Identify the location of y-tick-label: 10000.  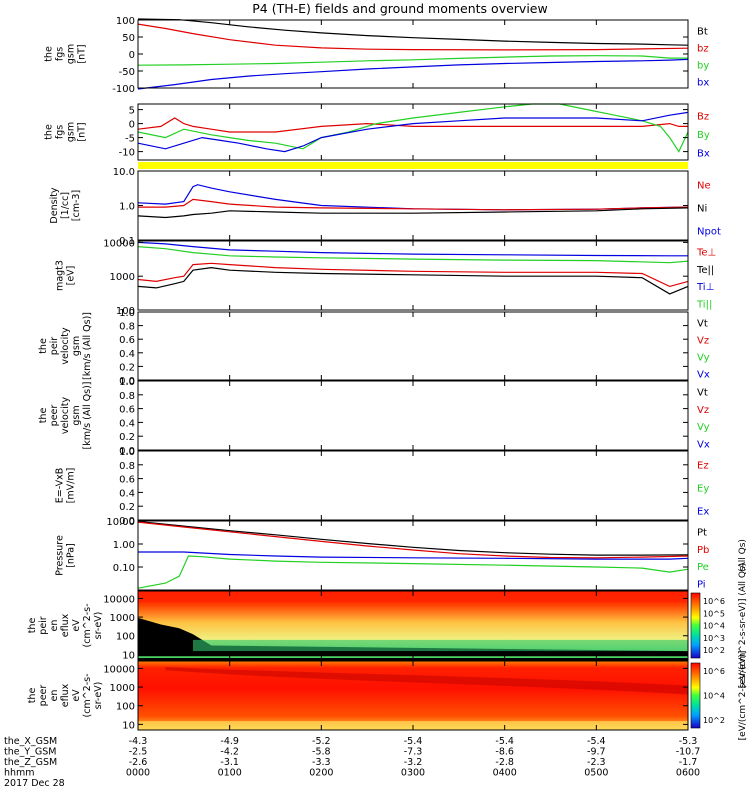
(119, 243).